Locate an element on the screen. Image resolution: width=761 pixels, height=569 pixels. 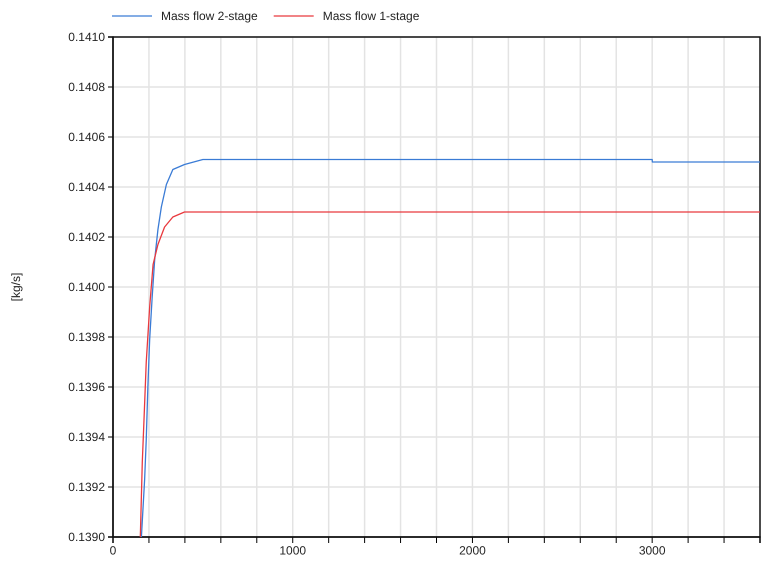
y-tick-label: 0.1394 is located at coordinates (87, 437).